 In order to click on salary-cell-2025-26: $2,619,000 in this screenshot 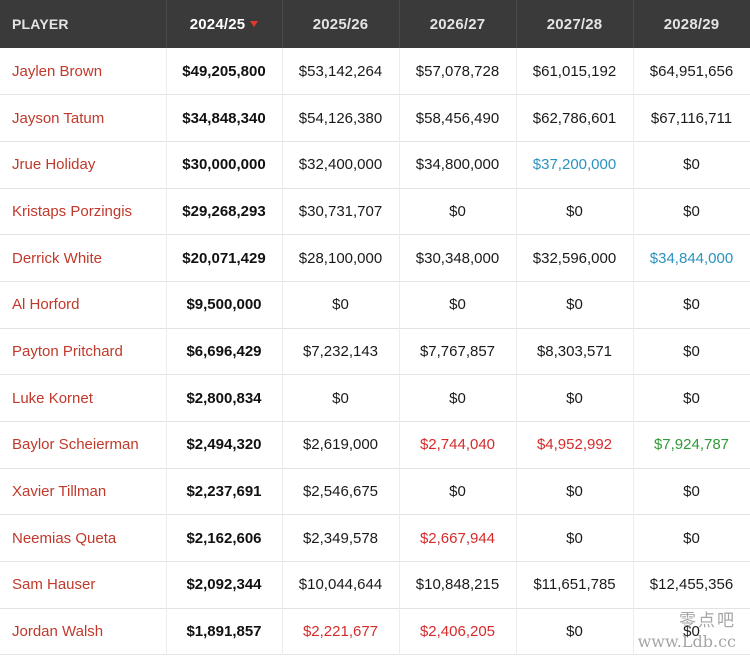, I will do `click(341, 445)`.